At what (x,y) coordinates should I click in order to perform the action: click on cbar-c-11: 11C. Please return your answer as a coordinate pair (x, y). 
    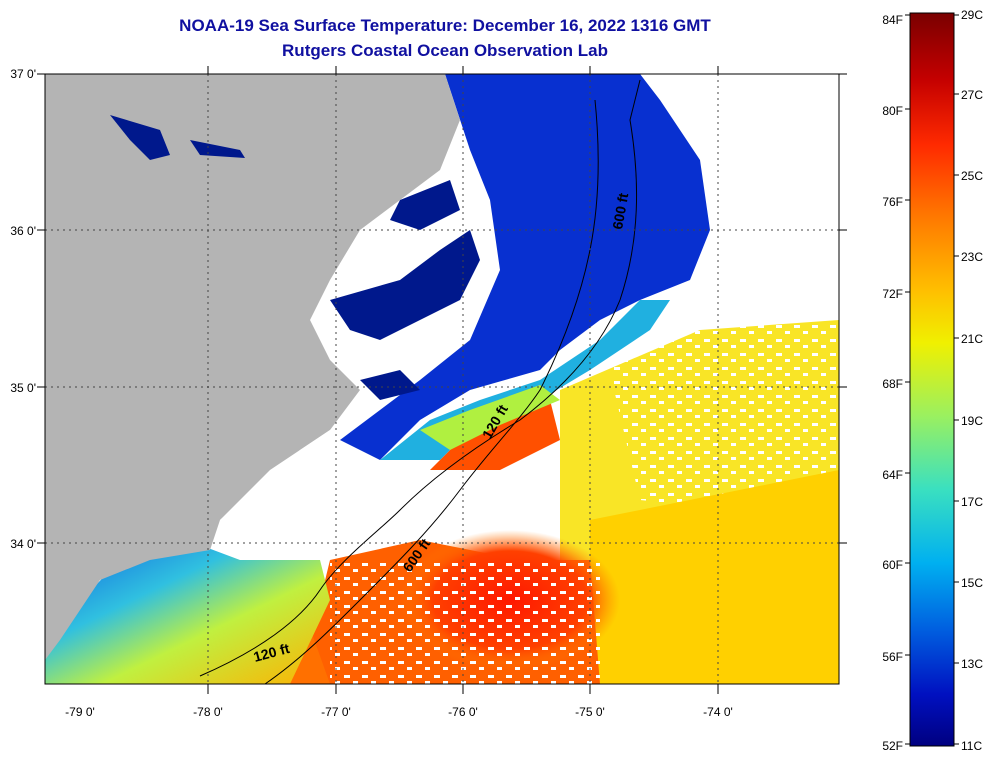
    Looking at the image, I should click on (971, 746).